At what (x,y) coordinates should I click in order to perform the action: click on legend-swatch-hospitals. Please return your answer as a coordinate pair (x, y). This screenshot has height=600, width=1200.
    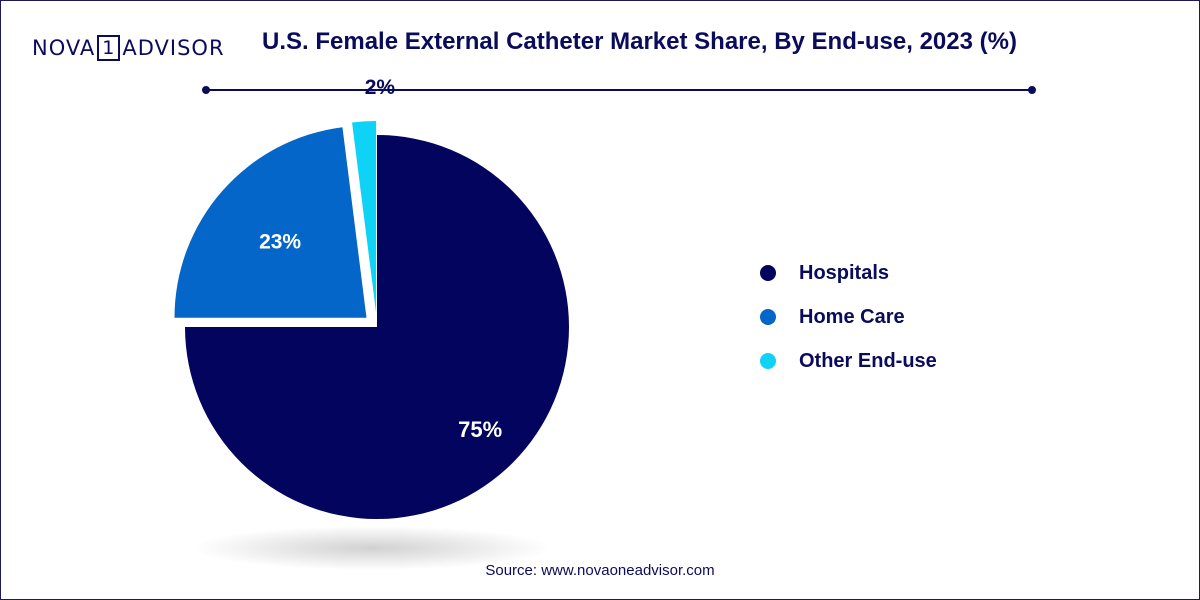
    Looking at the image, I should click on (768, 273).